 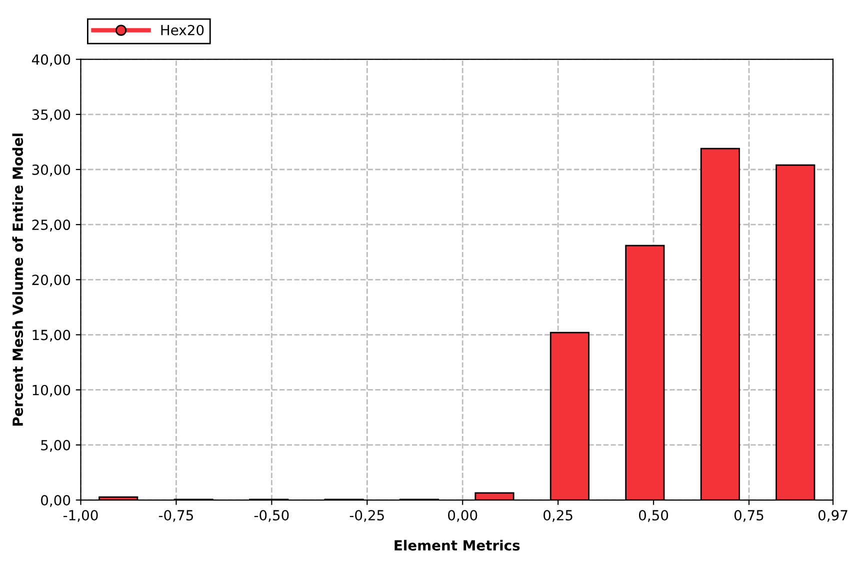 I want to click on y-axis-title: Percent Mesh Volume of Entire Model, so click(x=18, y=280).